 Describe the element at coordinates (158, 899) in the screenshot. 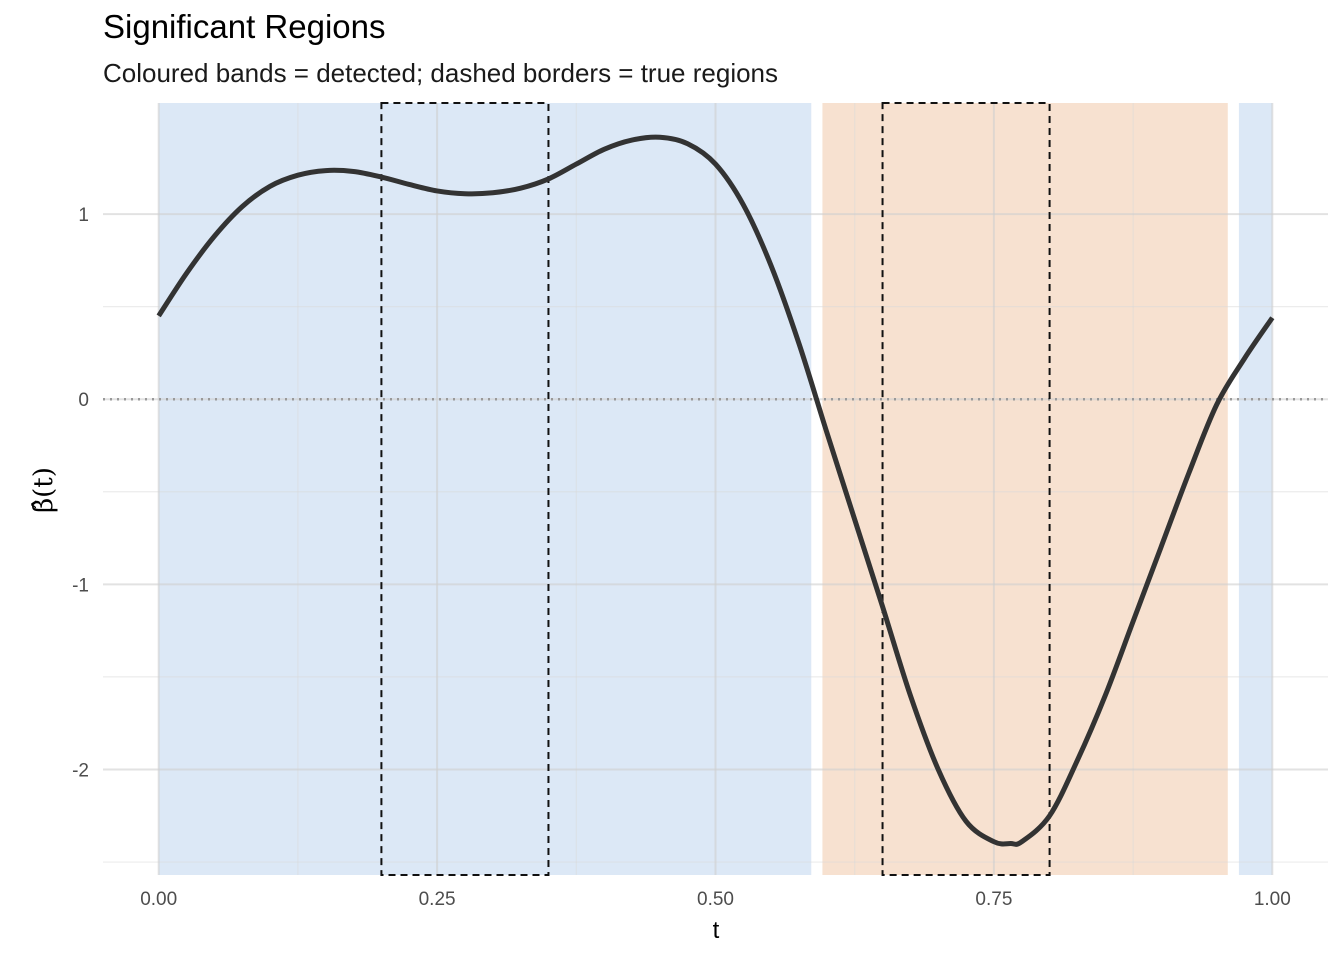

I see `x-tick-label: 0.00` at that location.